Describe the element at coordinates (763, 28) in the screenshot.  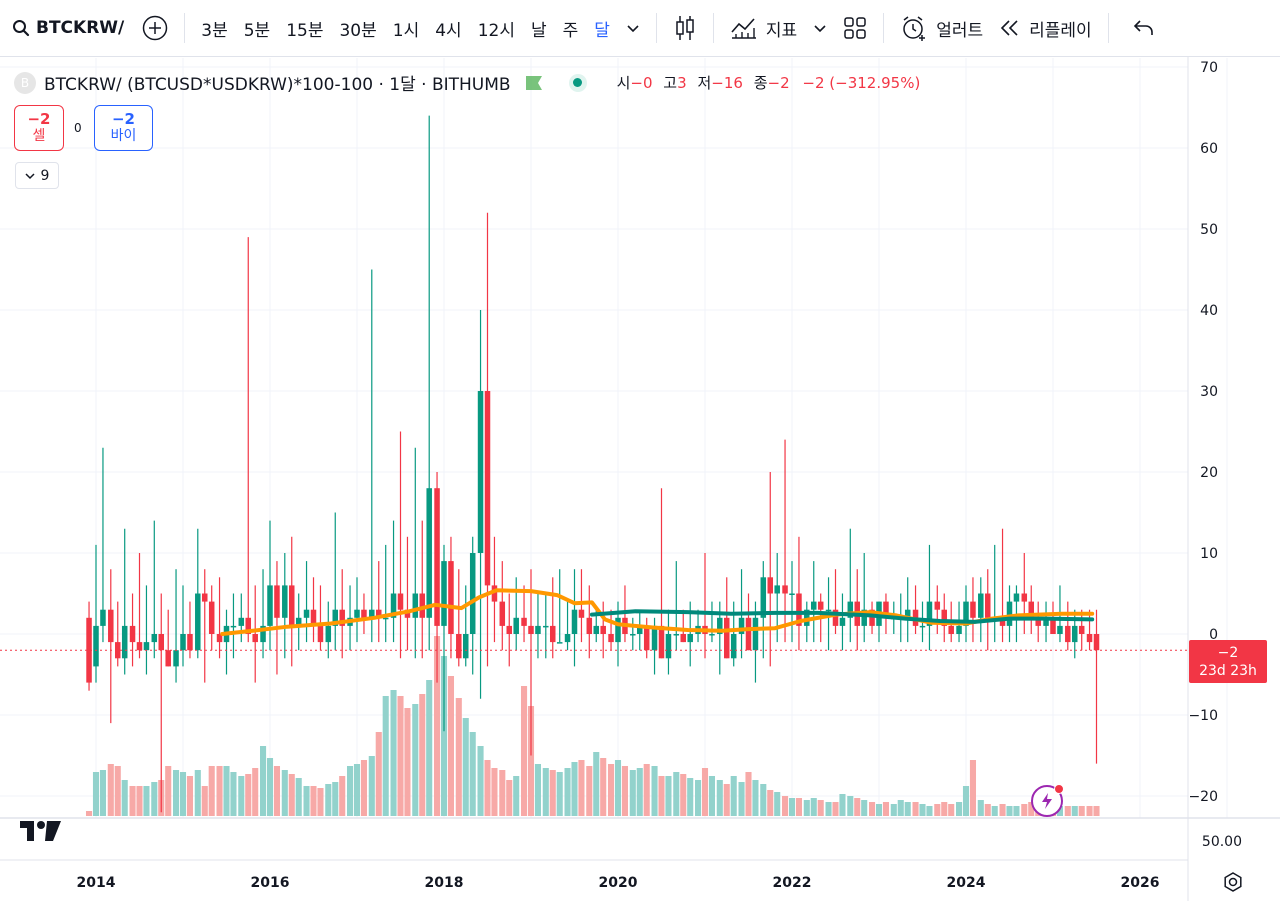
I see `indicators-button: 지표` at that location.